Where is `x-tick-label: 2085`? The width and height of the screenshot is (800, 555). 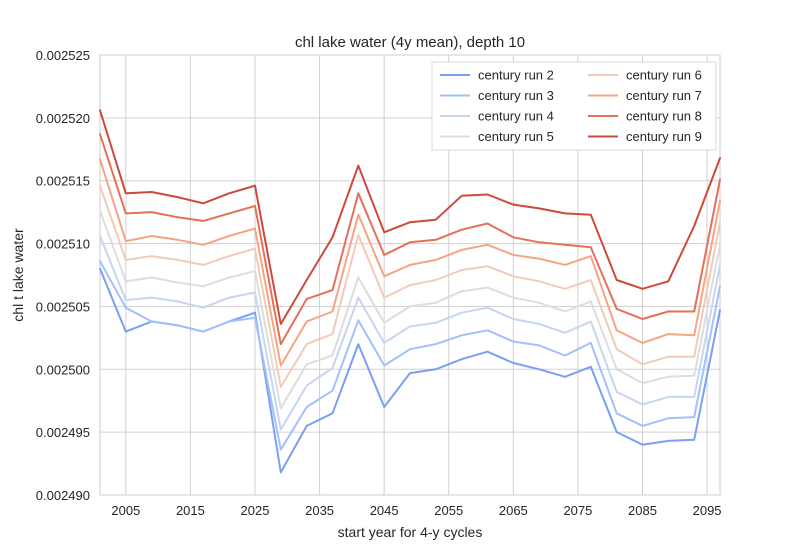
x-tick-label: 2085 is located at coordinates (642, 510).